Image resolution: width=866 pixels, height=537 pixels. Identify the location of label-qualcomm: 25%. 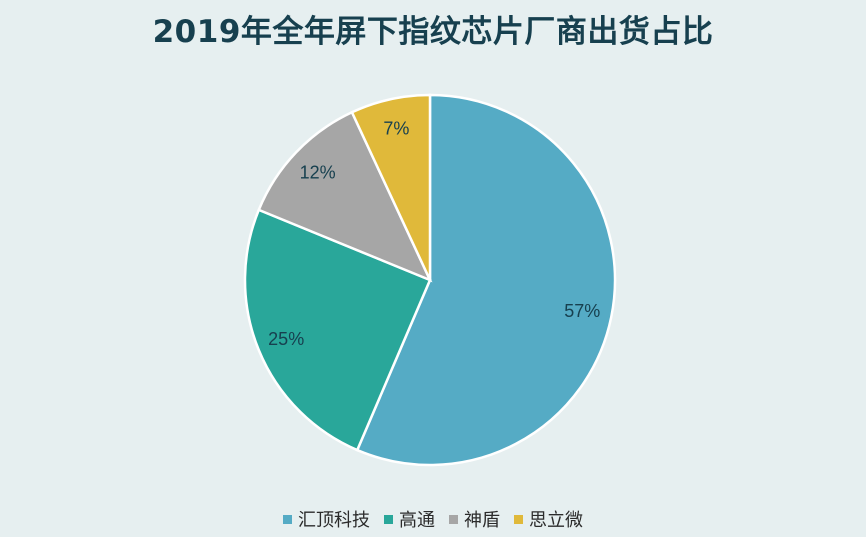
(286, 339).